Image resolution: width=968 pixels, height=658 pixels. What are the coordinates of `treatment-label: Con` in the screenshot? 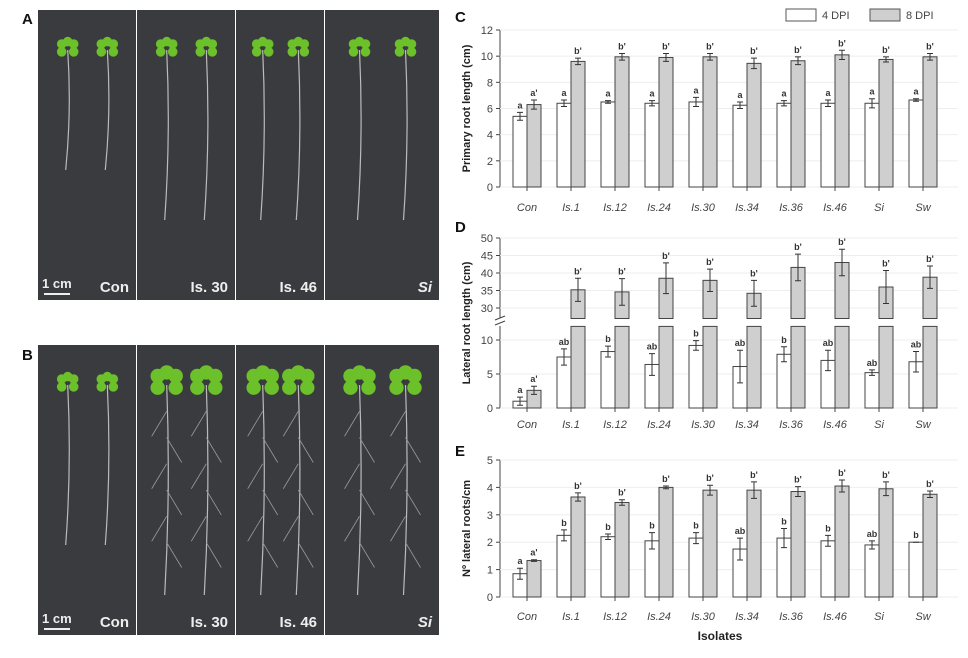 It's located at (114, 287).